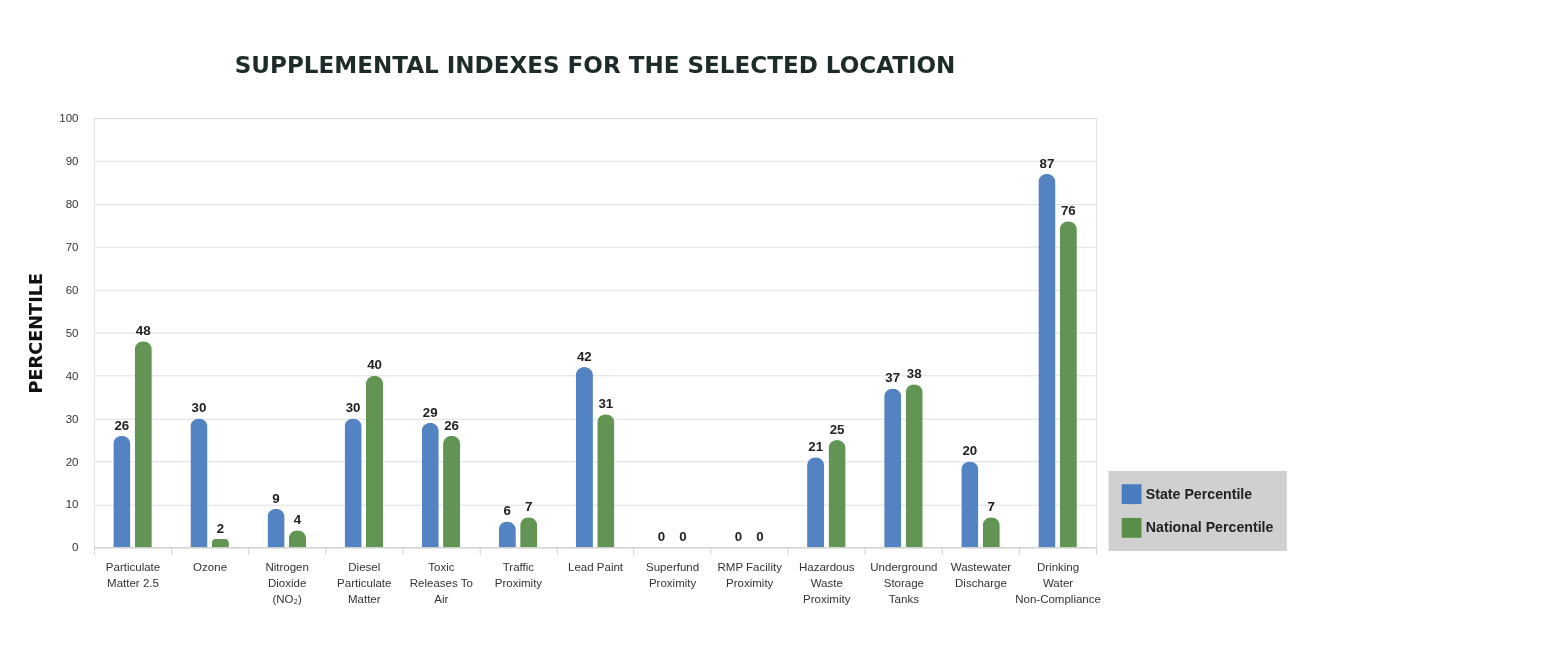  What do you see at coordinates (143, 331) in the screenshot?
I see `data-label: 48` at bounding box center [143, 331].